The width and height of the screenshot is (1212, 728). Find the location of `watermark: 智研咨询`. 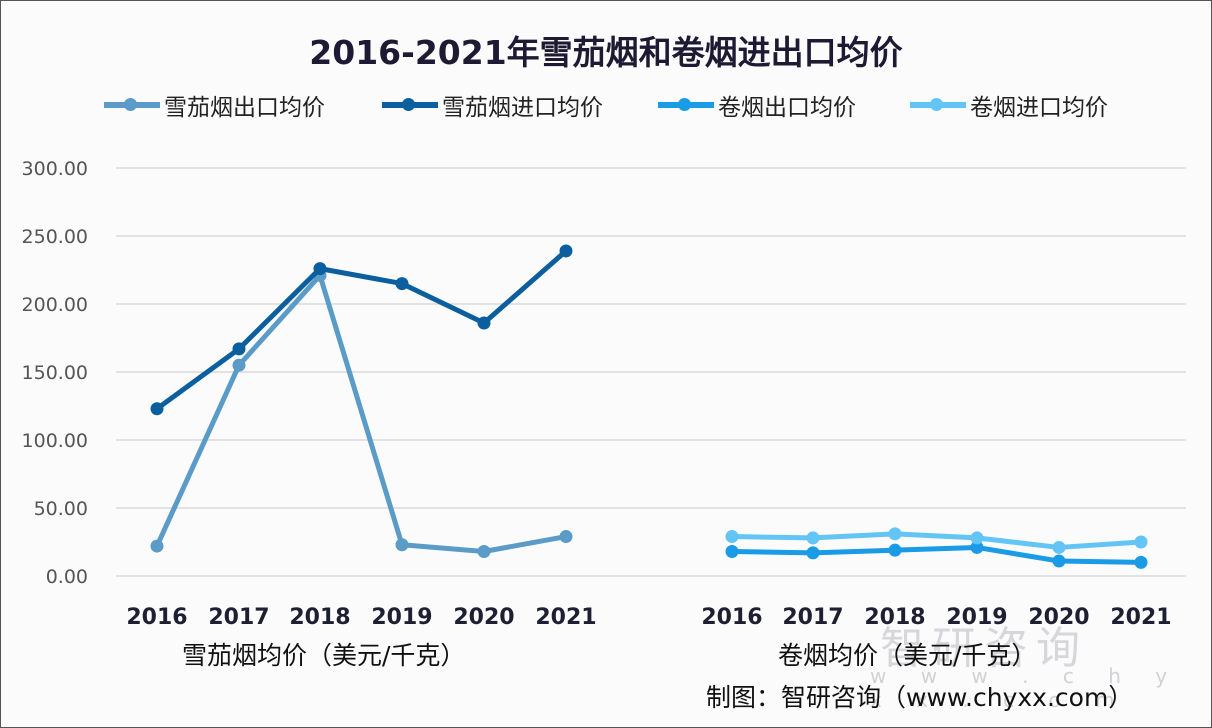

watermark: 智研咨询 is located at coordinates (984, 648).